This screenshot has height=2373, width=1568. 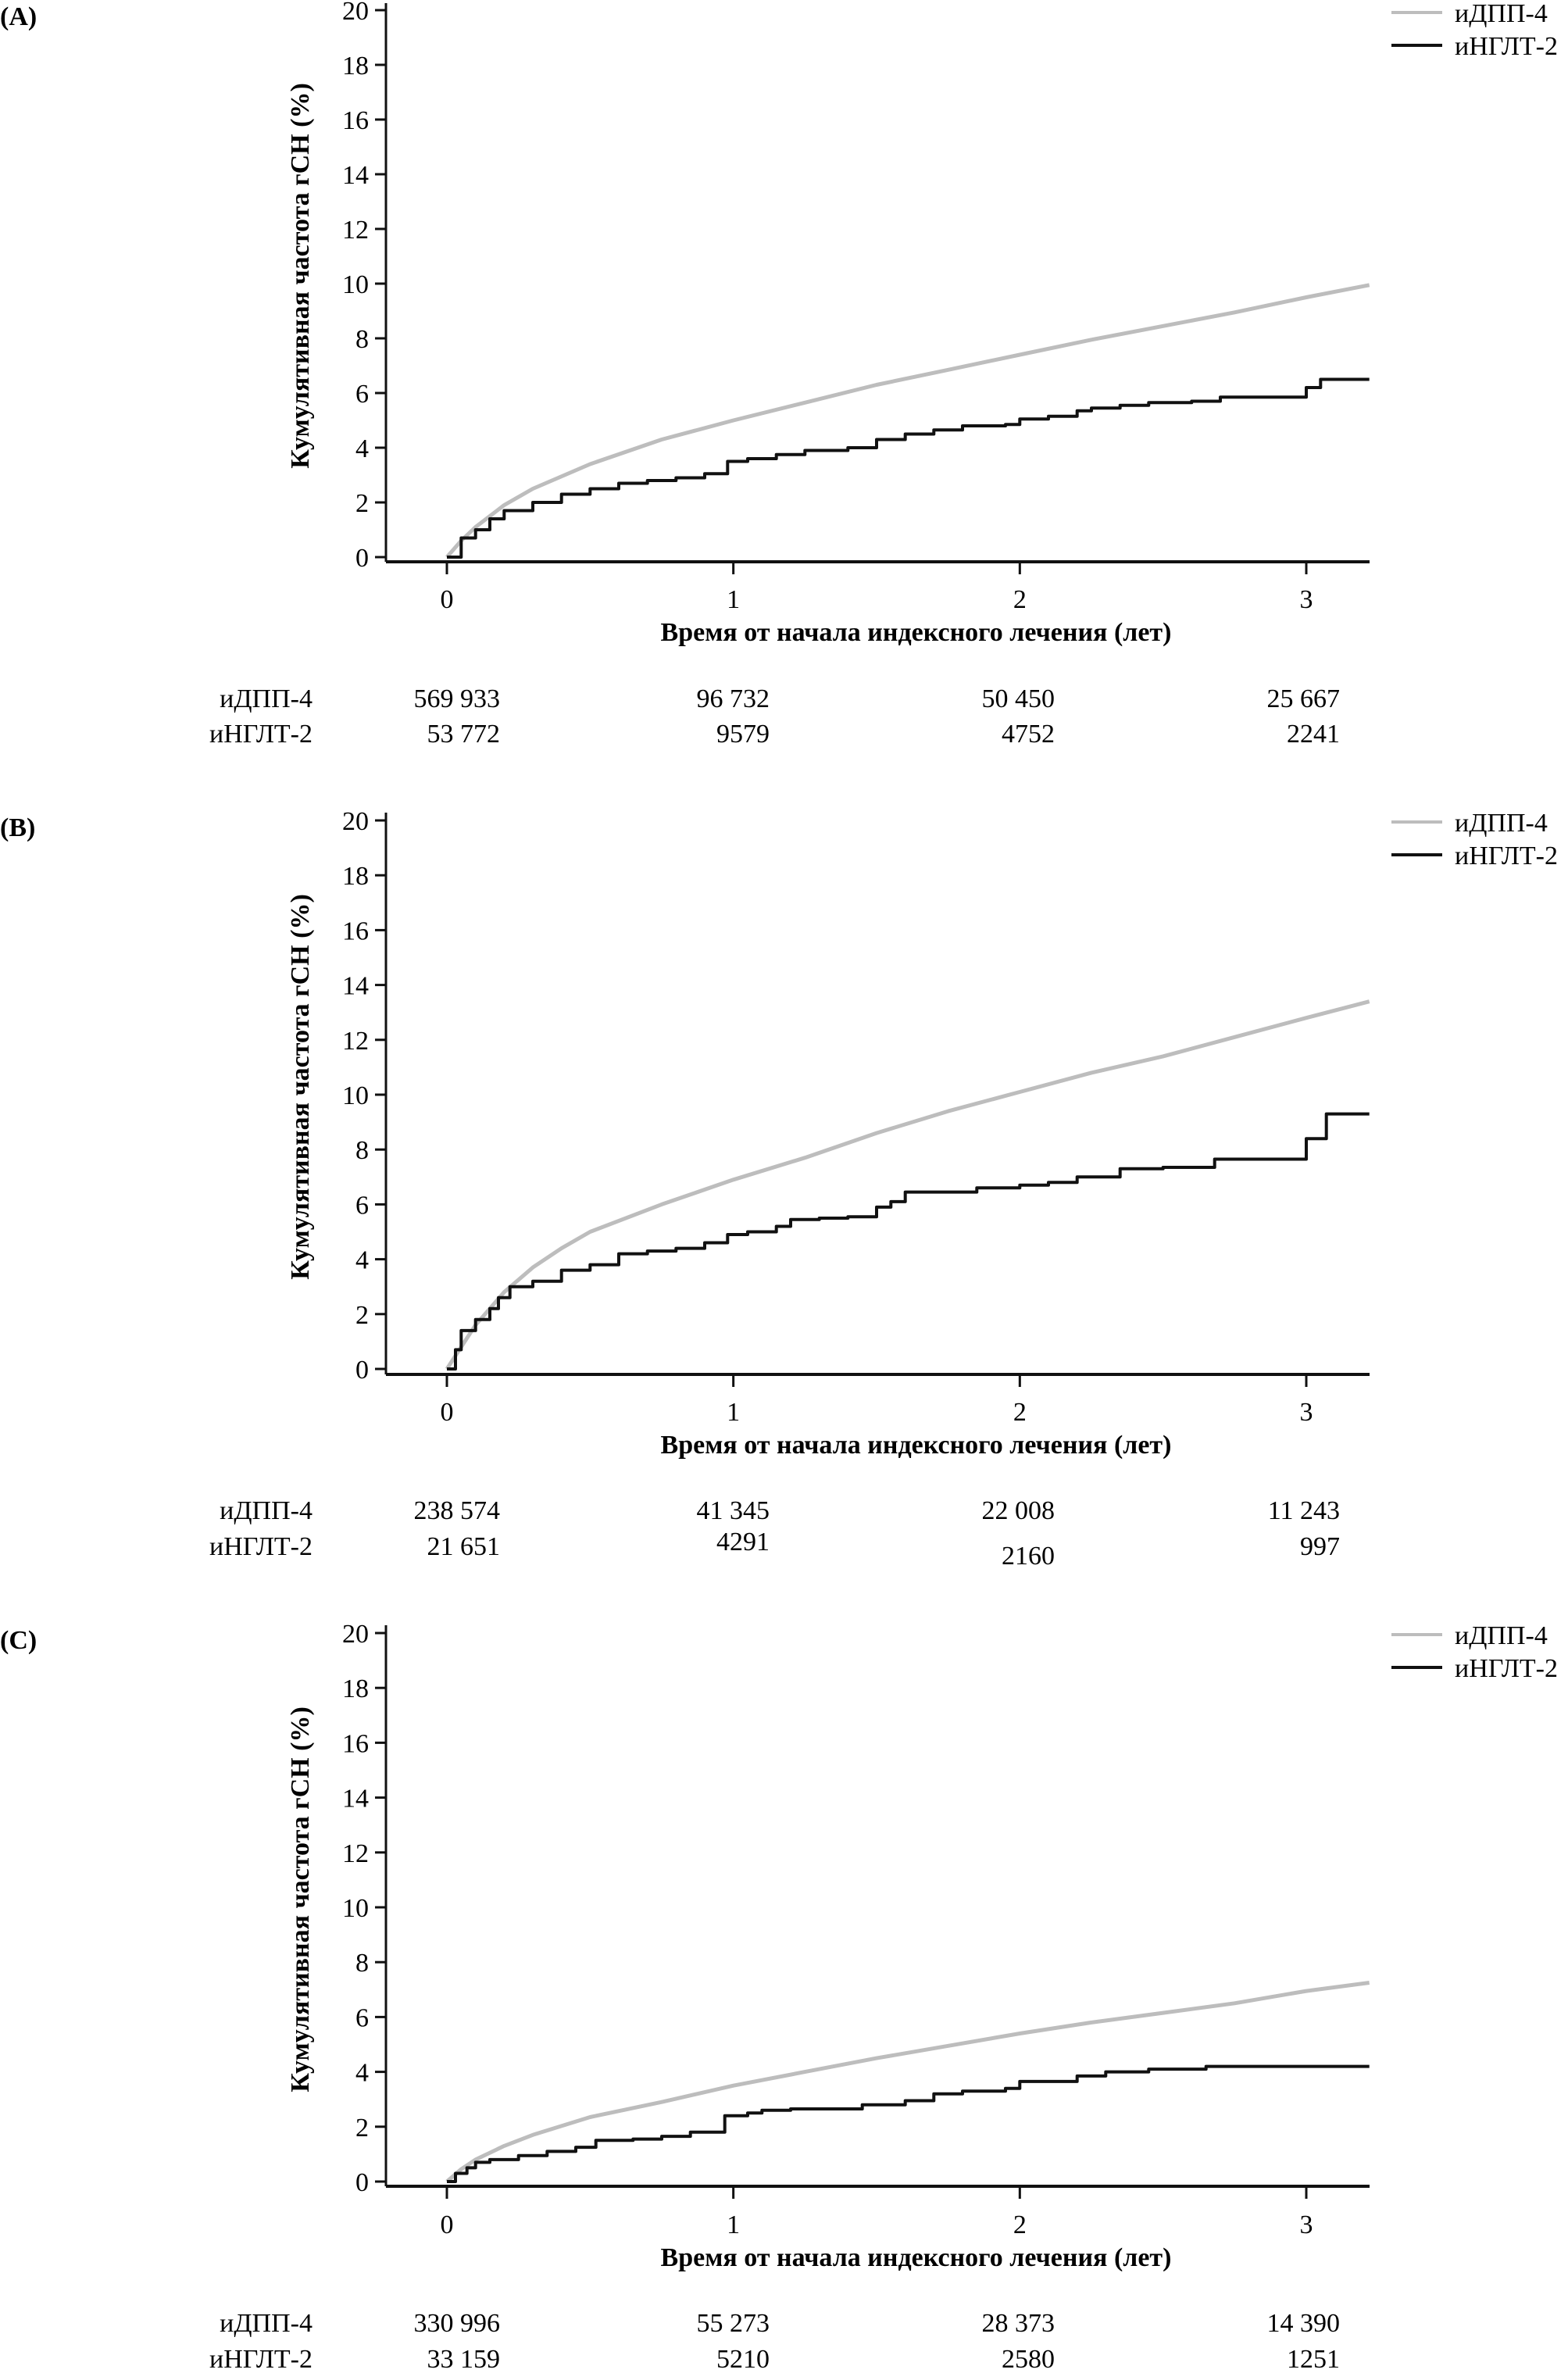 What do you see at coordinates (464, 1546) in the screenshot?
I see `at-risk-value: 21 651` at bounding box center [464, 1546].